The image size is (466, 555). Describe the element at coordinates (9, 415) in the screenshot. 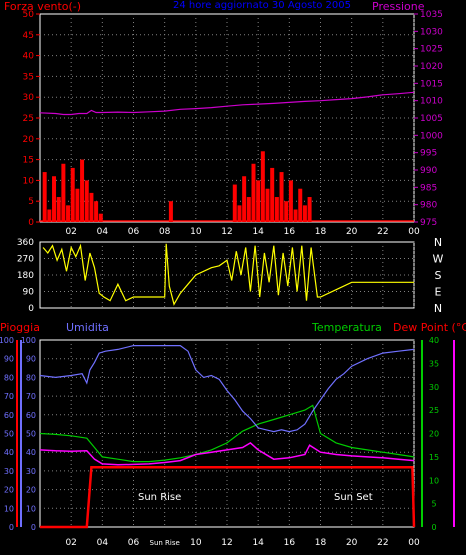

I see `rain-tick-label: 60` at that location.